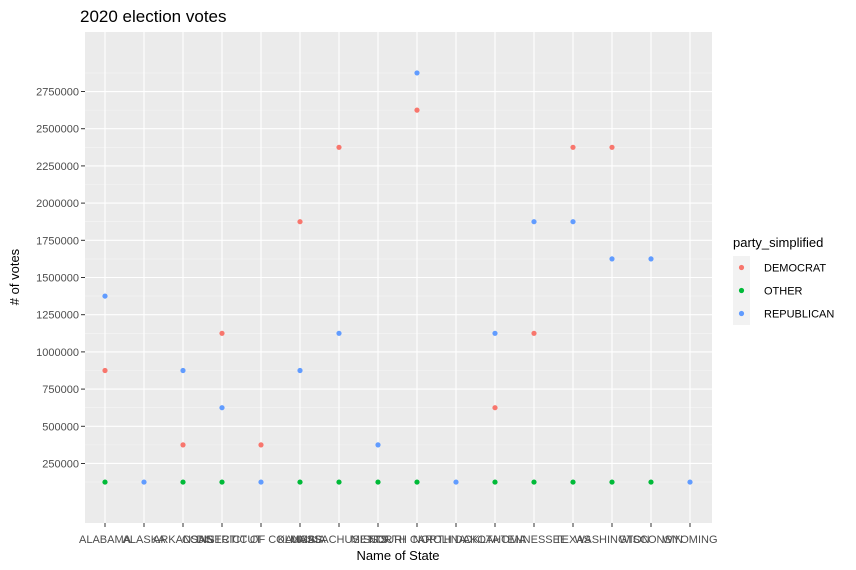 This screenshot has height=570, width=856. What do you see at coordinates (795, 269) in the screenshot?
I see `legend-label: DEMOCRAT` at bounding box center [795, 269].